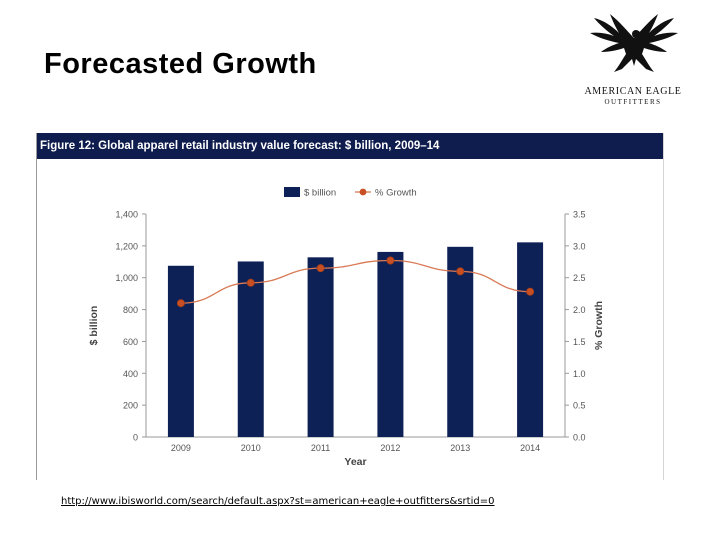 The height and width of the screenshot is (540, 720). What do you see at coordinates (180, 351) in the screenshot?
I see `bar-2009` at bounding box center [180, 351].